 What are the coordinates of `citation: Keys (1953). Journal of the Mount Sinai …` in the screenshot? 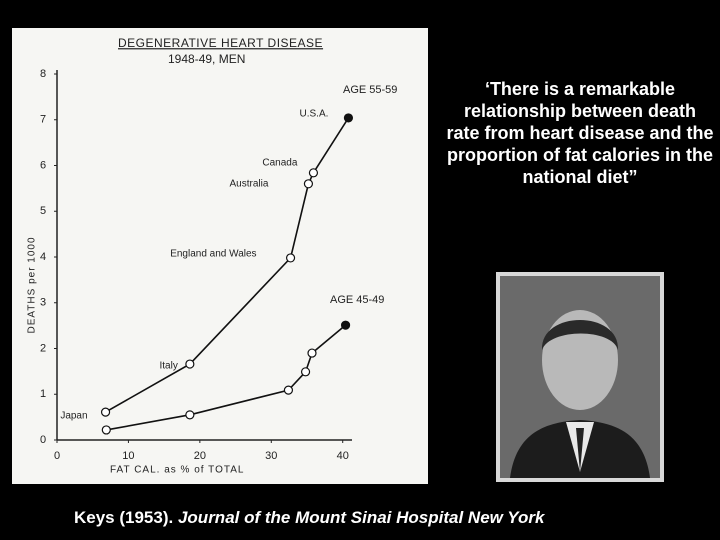 It's located at (309, 518).